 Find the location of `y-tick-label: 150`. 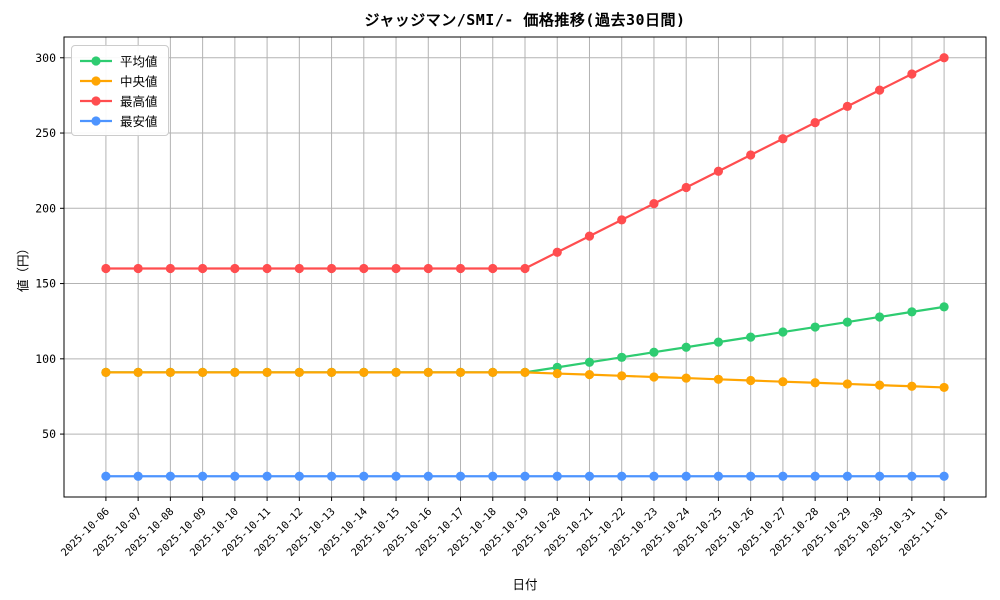

y-tick-label: 150 is located at coordinates (45, 284).